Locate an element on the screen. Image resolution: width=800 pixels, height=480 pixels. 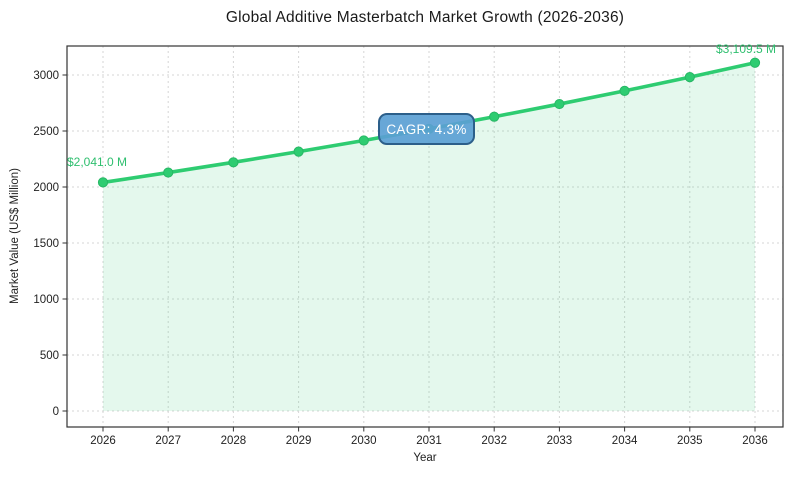
x-tick-label: 2033 is located at coordinates (560, 441).